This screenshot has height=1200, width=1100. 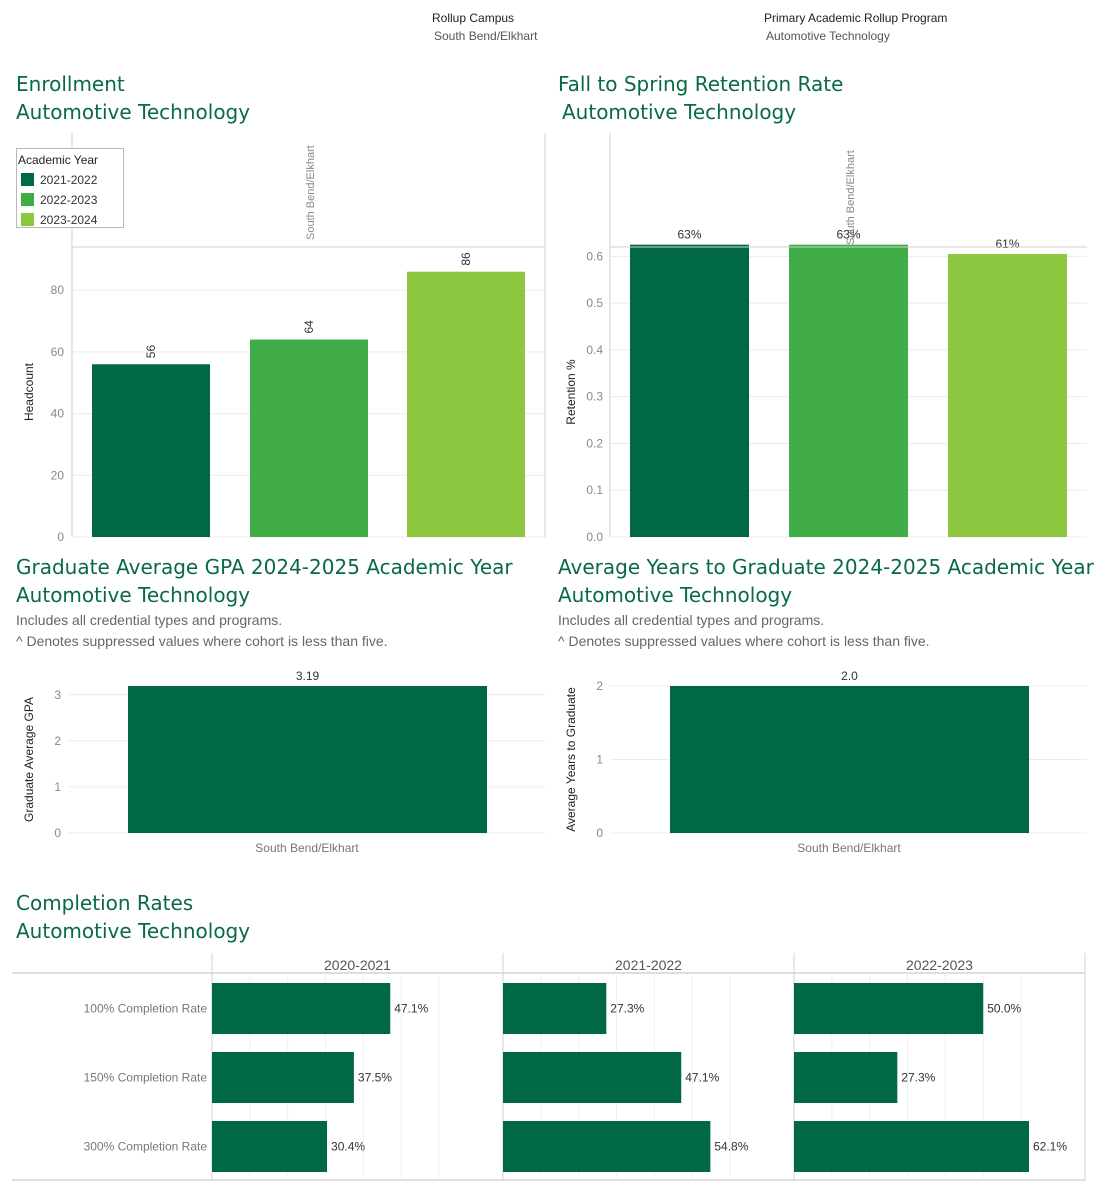 What do you see at coordinates (599, 760) in the screenshot?
I see `years-y-tick-label: 1` at bounding box center [599, 760].